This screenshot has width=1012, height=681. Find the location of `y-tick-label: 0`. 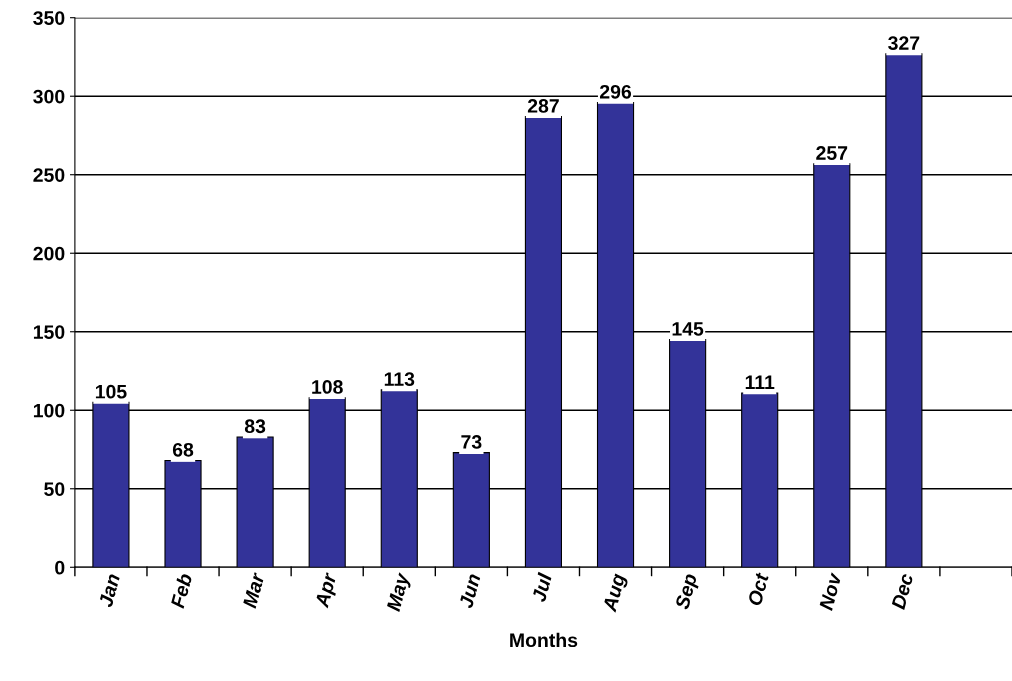

y-tick-label: 0 is located at coordinates (60, 567).